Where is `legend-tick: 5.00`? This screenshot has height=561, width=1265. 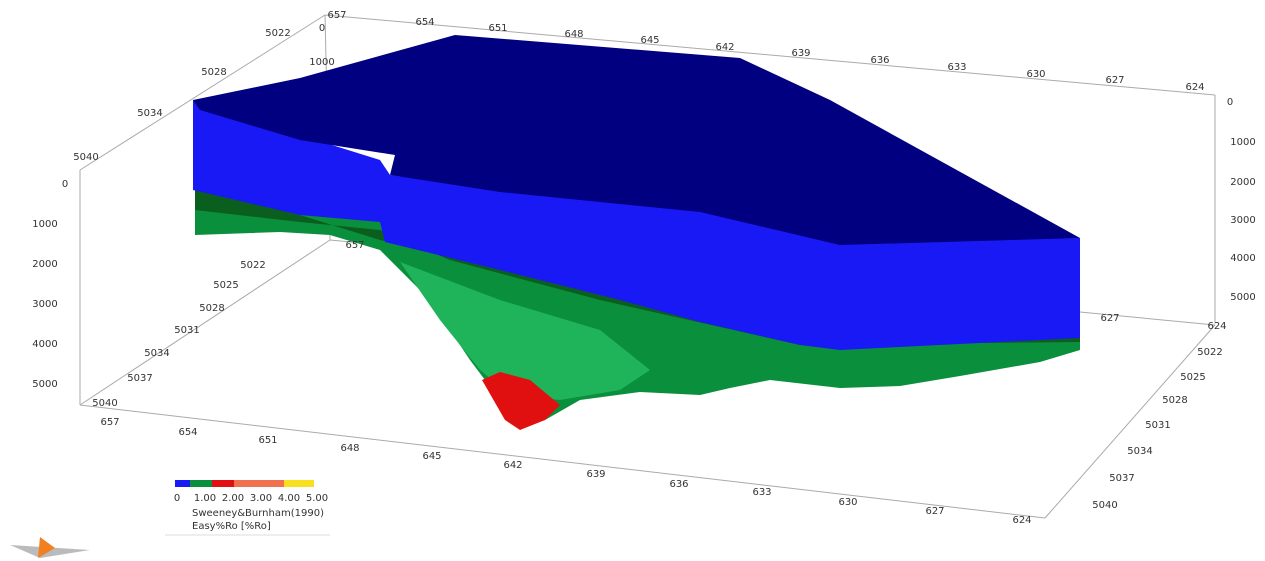 legend-tick: 5.00 is located at coordinates (317, 498).